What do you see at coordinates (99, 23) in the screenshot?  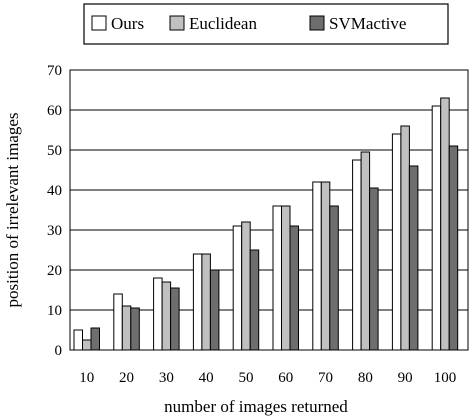 I see `legend-swatch-ours` at bounding box center [99, 23].